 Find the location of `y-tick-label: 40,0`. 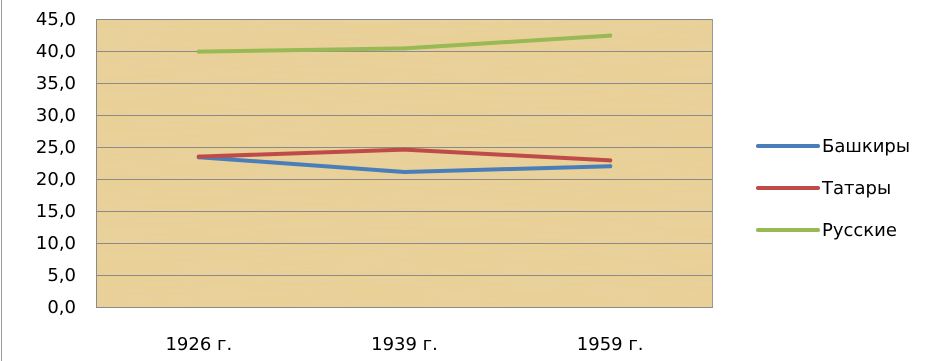

y-tick-label: 40,0 is located at coordinates (56, 51).